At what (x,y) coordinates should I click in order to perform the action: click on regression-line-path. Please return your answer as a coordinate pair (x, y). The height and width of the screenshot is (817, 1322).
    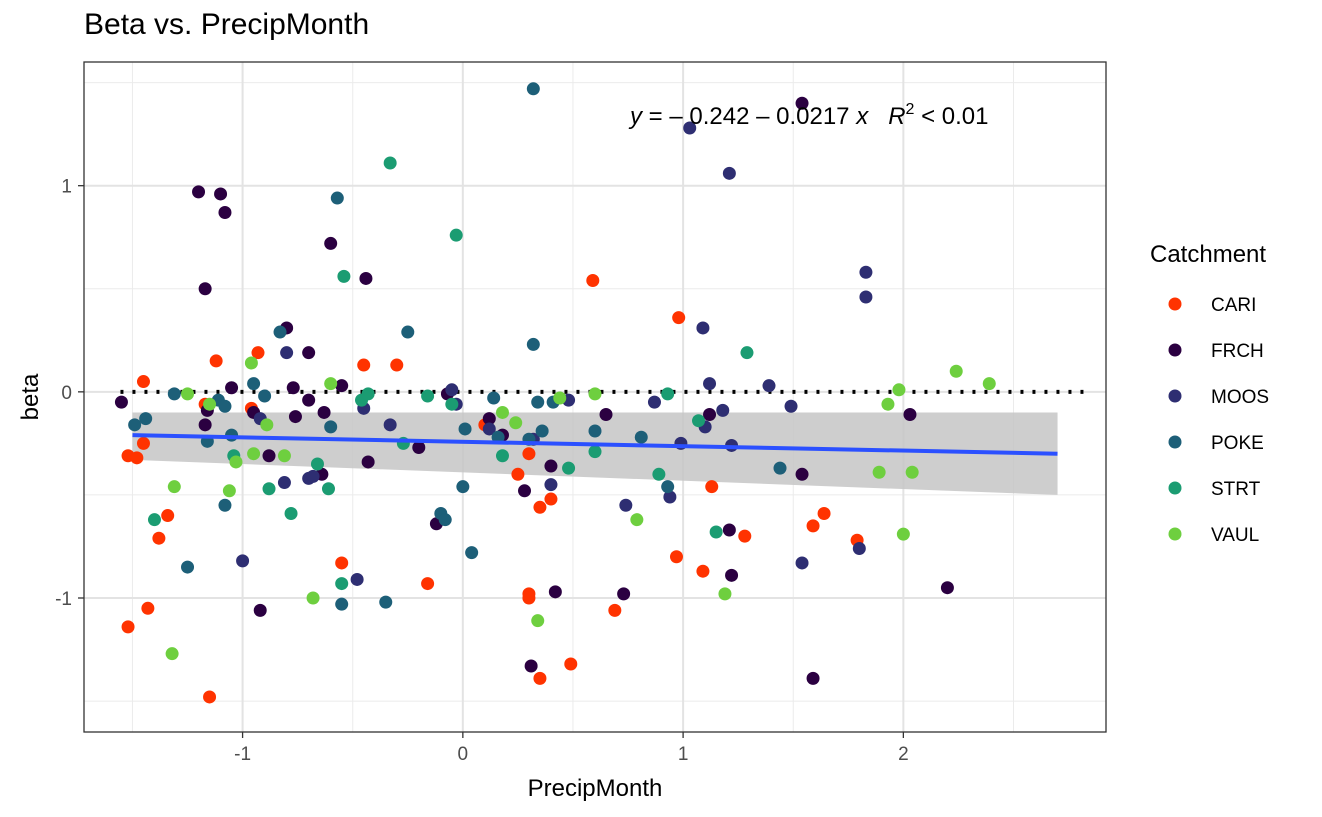
    Looking at the image, I should click on (595, 444).